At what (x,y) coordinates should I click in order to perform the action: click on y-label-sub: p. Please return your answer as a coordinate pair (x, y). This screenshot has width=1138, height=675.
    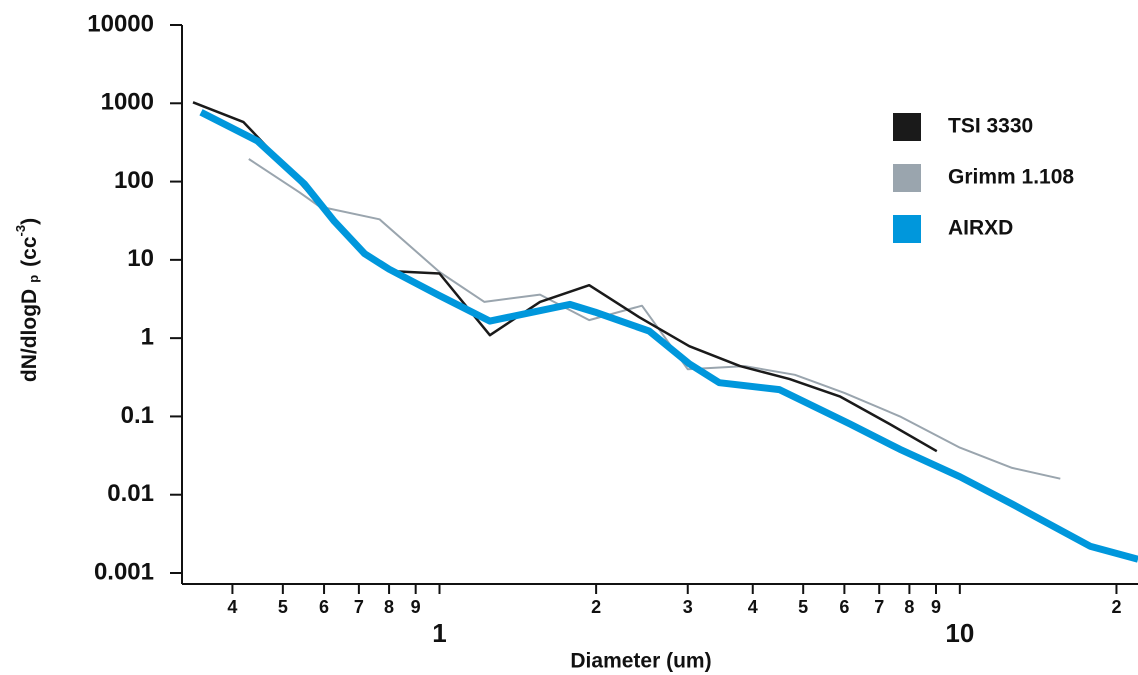
    Looking at the image, I should click on (33, 279).